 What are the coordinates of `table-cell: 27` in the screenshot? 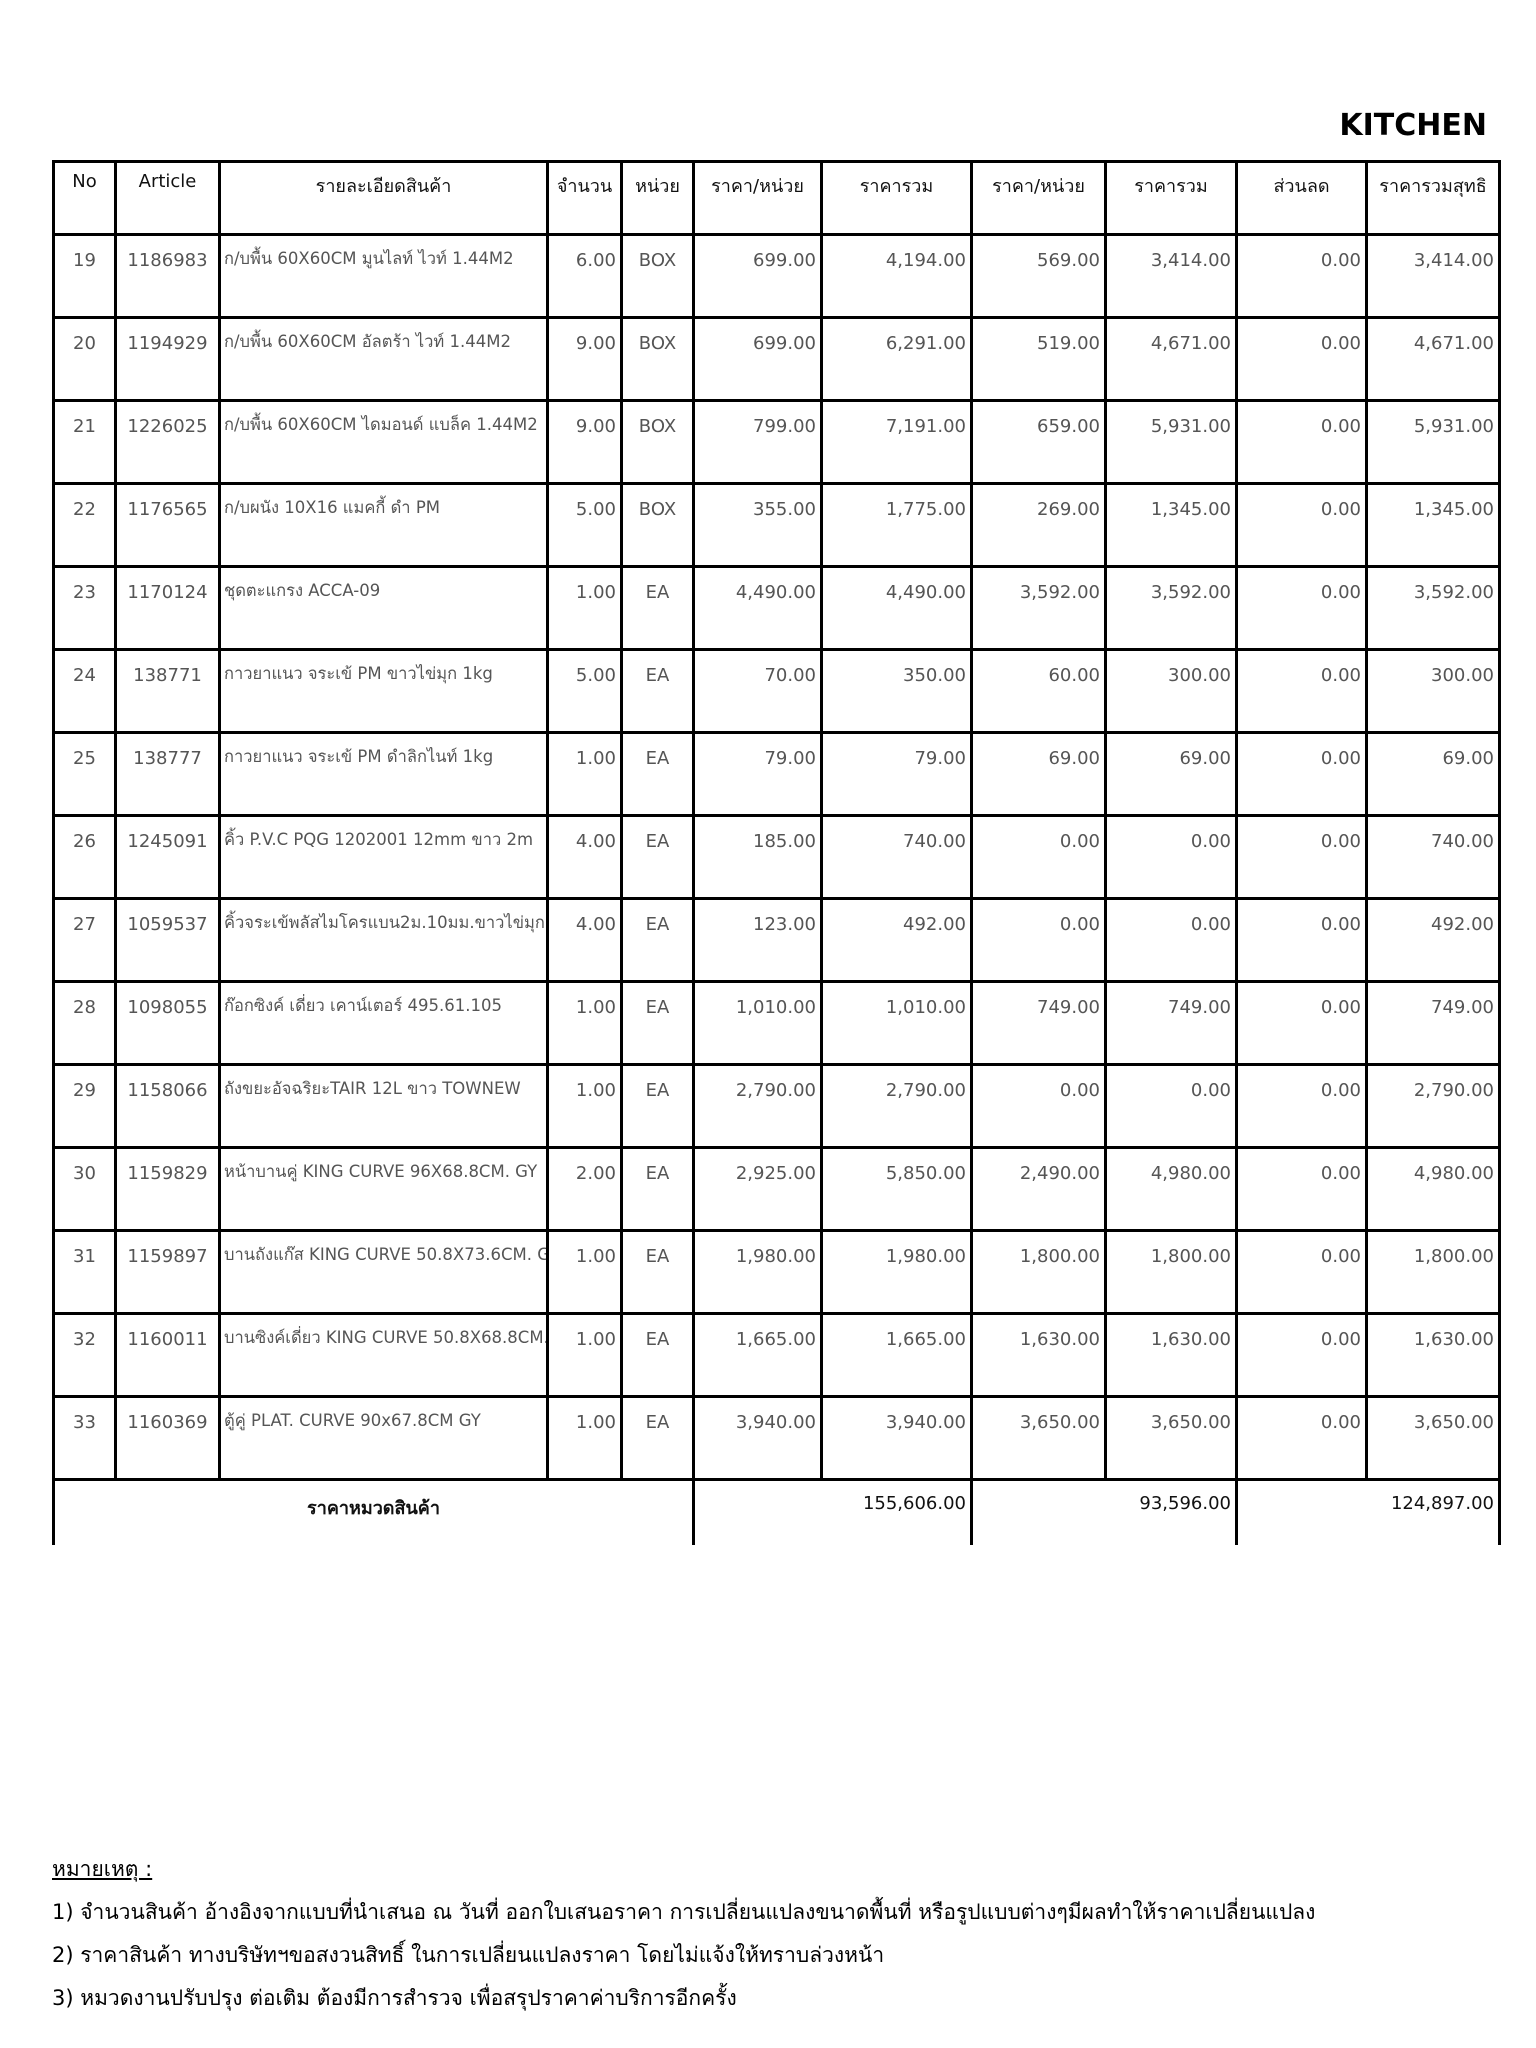 It's located at (84, 940).